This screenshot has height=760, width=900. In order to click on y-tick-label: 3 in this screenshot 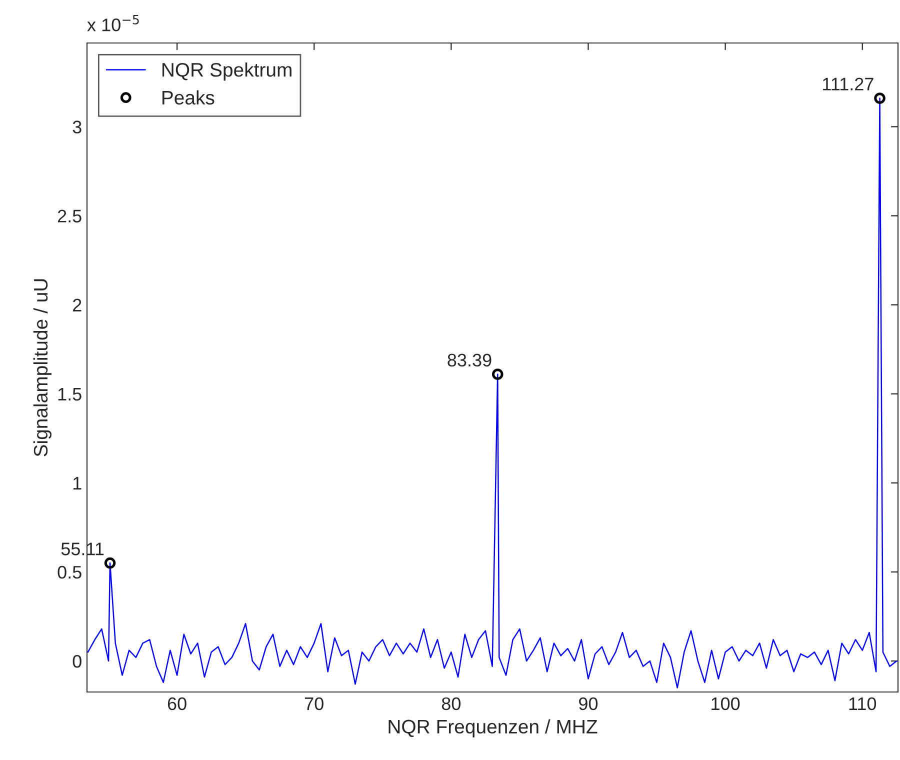, I will do `click(77, 127)`.